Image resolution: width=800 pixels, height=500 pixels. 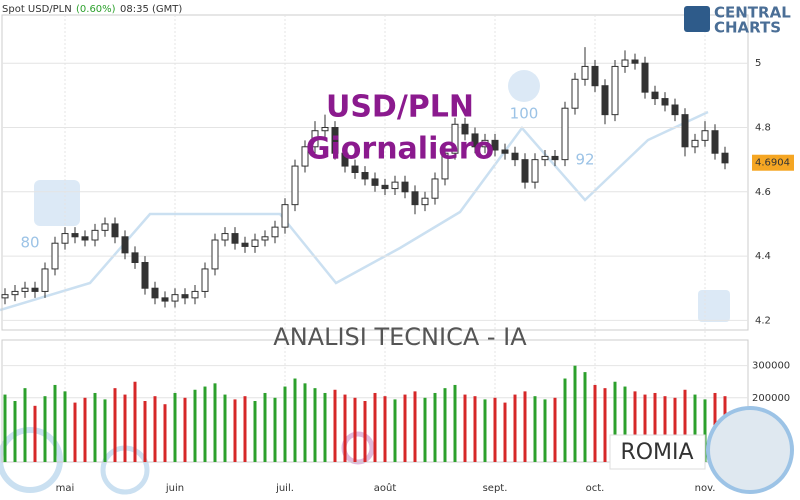 I want to click on symbol: Spot USD/PLN, so click(x=37, y=9).